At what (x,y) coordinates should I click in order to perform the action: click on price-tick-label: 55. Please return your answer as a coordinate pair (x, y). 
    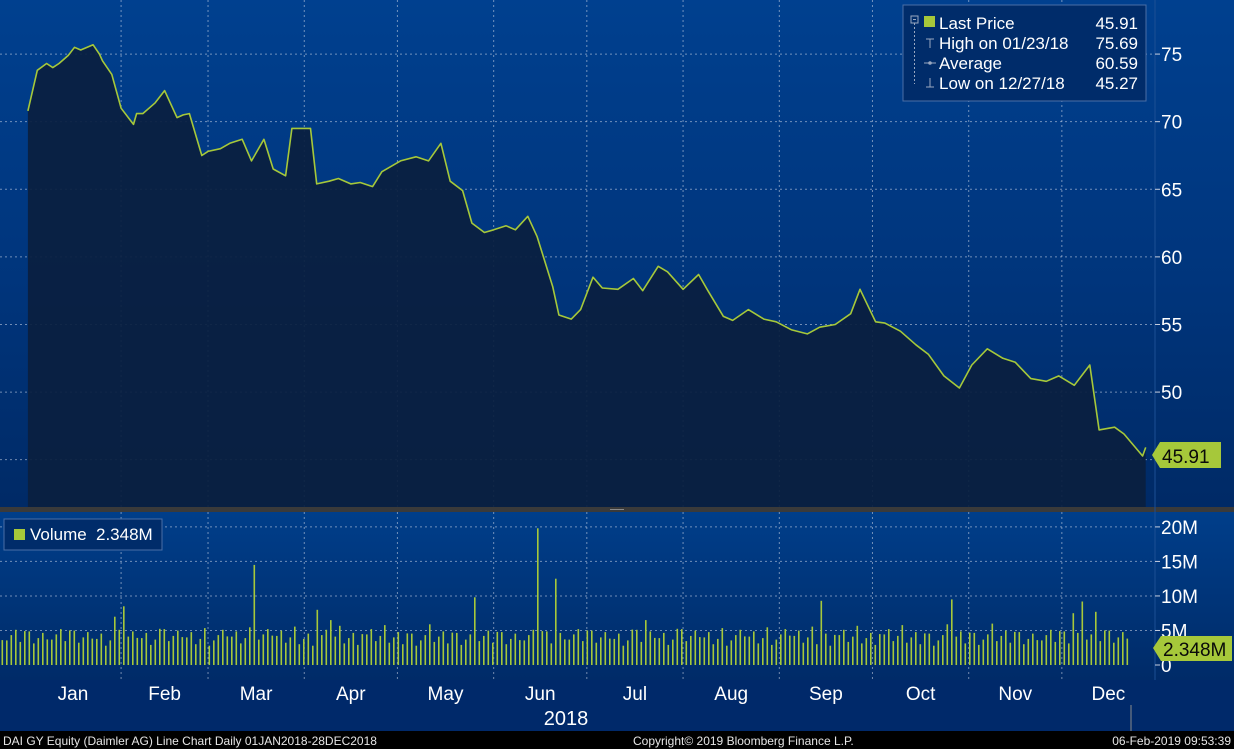
    Looking at the image, I should click on (1171, 325).